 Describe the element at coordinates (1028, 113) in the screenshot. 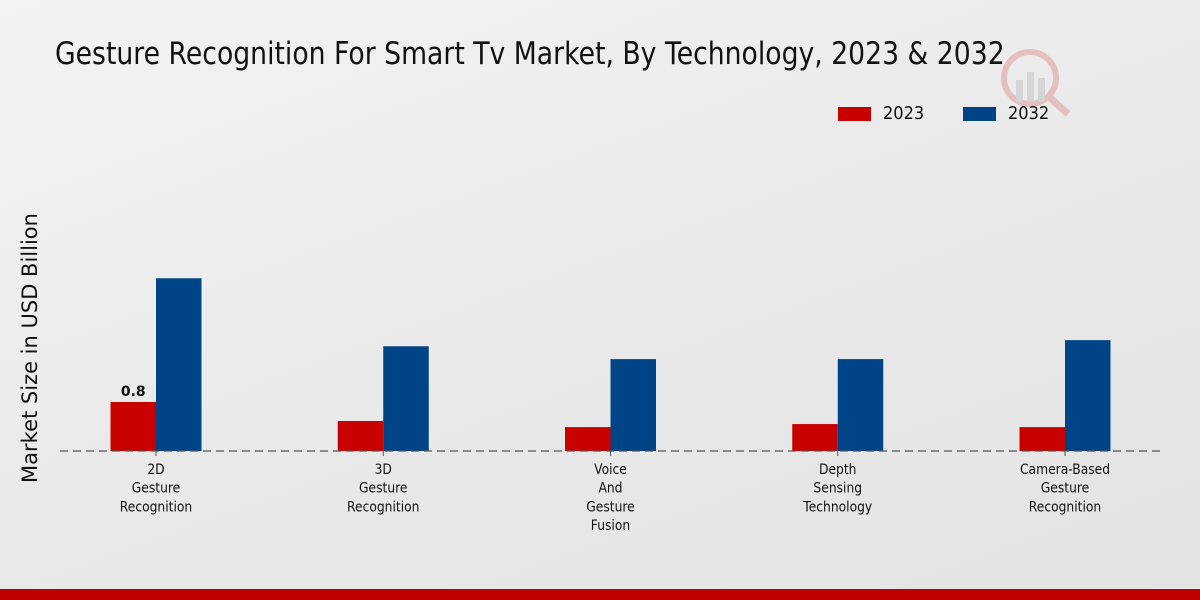

I see `legend-label-2032: 2032` at that location.